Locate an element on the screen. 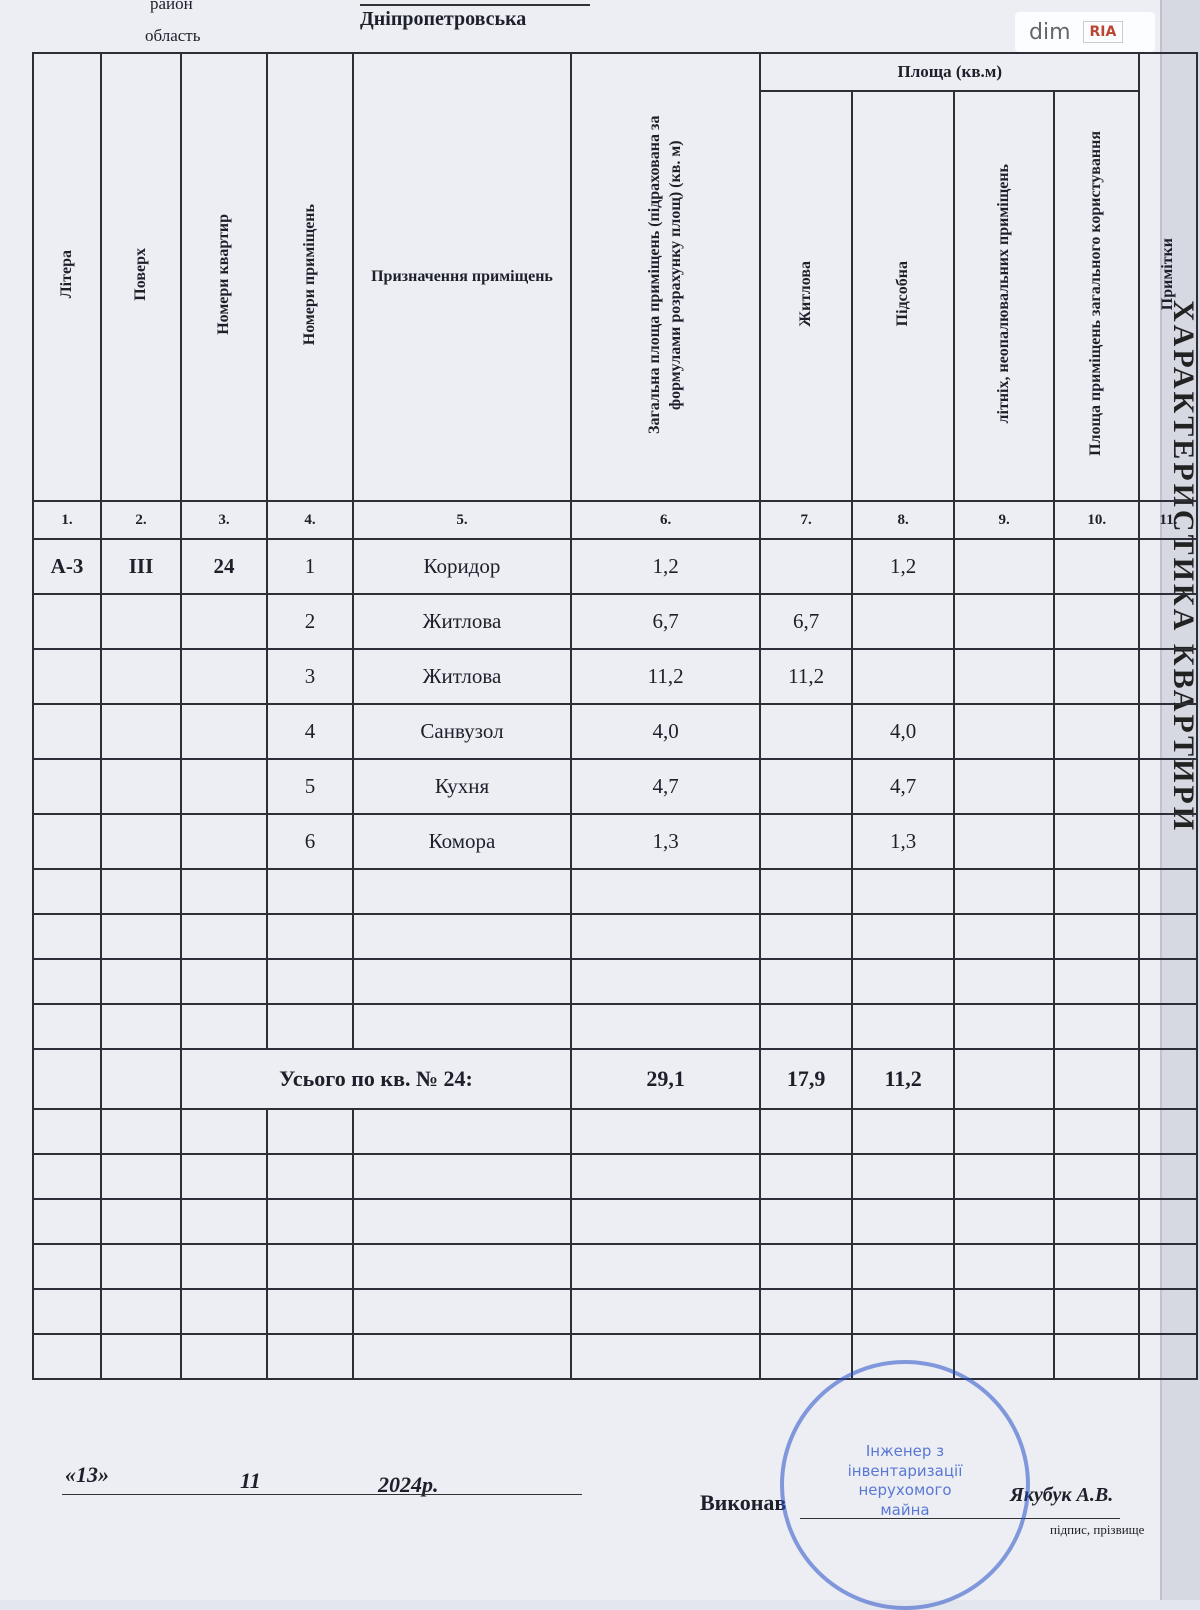 Image resolution: width=1200 pixels, height=1610 pixels. column-header-text: Призначення приміщень is located at coordinates (462, 276).